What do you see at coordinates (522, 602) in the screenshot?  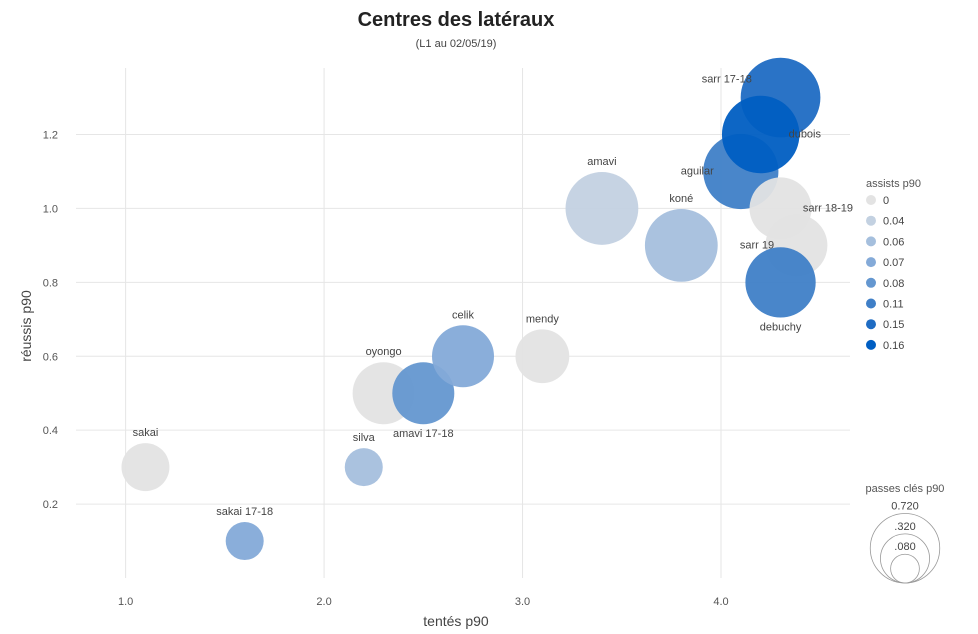 I see `x-tick-label: 3.0` at bounding box center [522, 602].